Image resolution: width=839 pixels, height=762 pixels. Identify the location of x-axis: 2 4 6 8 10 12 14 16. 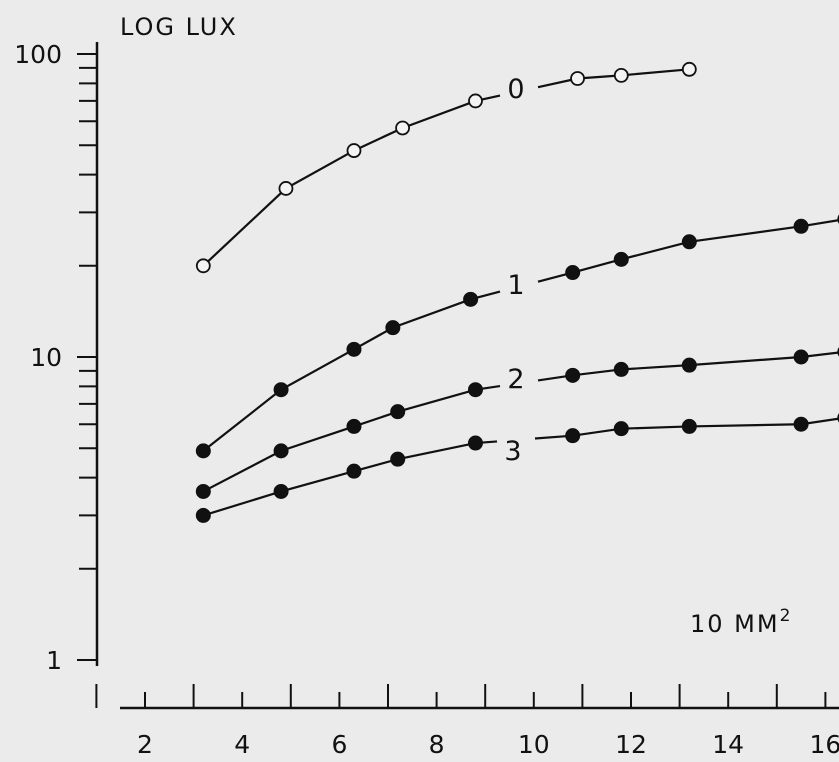
(467, 721).